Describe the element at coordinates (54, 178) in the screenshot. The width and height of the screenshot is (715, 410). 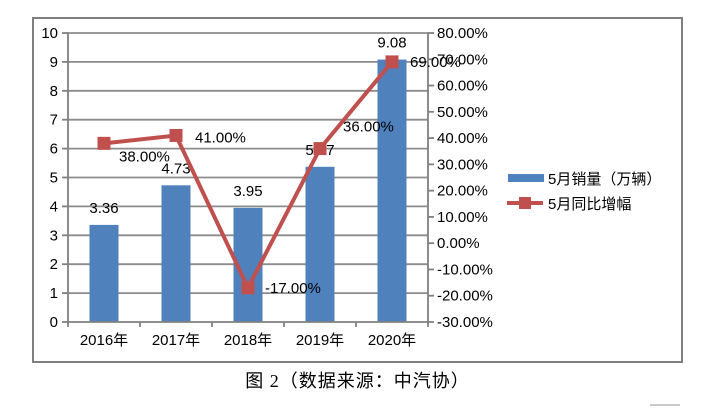
I see `left-axis-tick-label: 5` at that location.